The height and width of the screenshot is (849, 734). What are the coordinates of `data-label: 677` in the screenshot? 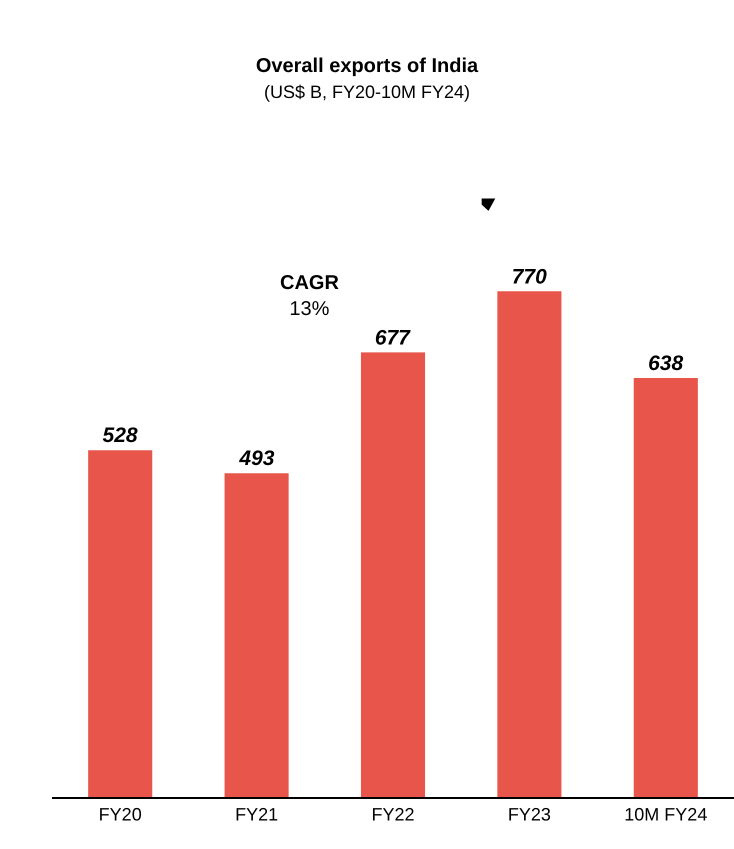 It's located at (393, 338).